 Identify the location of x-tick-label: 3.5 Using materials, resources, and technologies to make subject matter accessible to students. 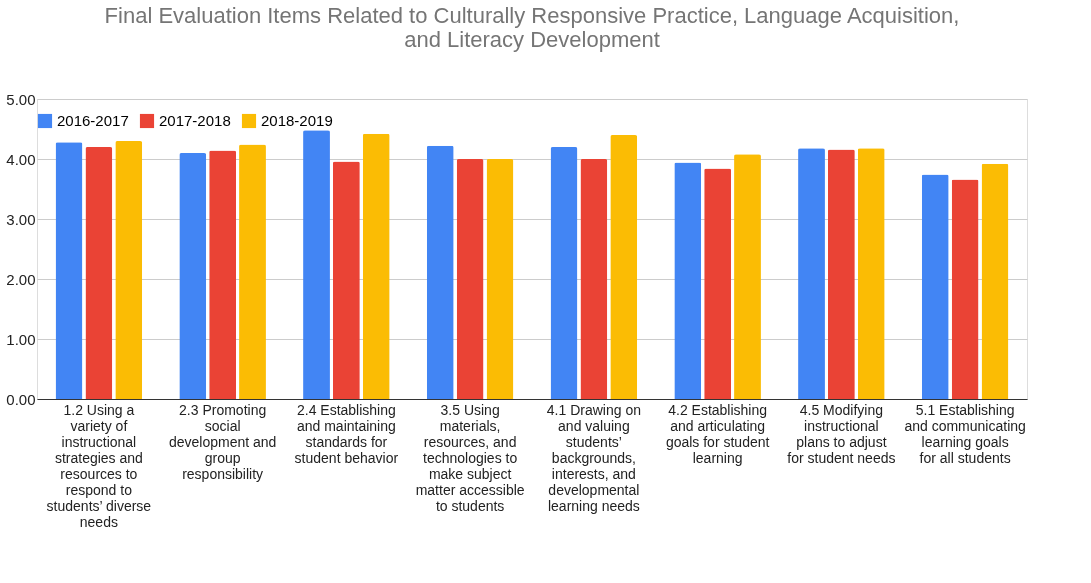
(470, 457).